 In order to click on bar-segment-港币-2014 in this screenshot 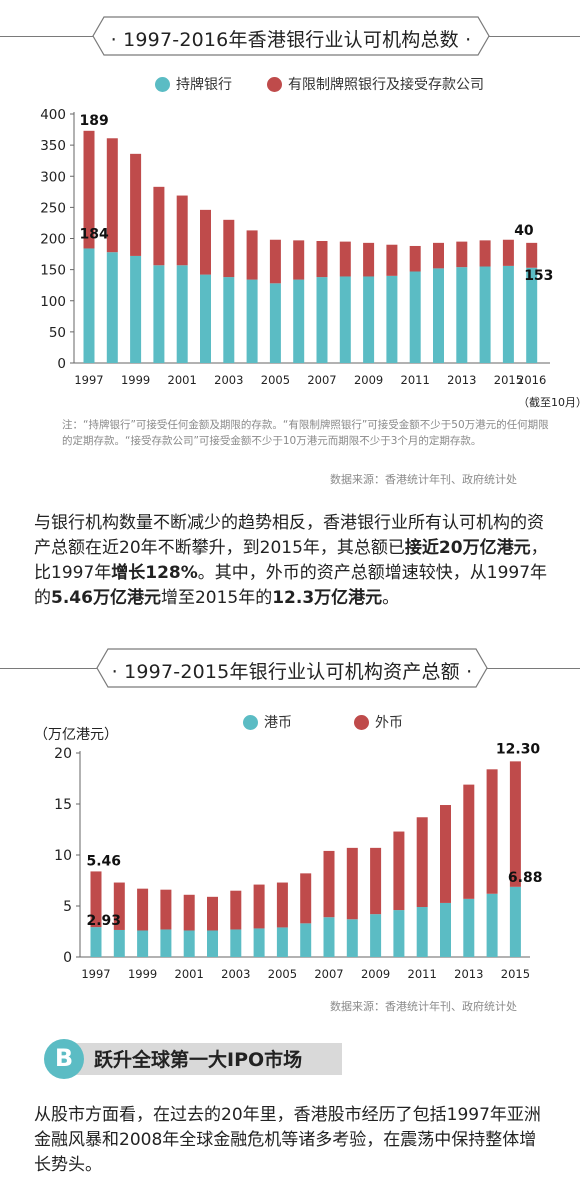, I will do `click(492, 925)`.